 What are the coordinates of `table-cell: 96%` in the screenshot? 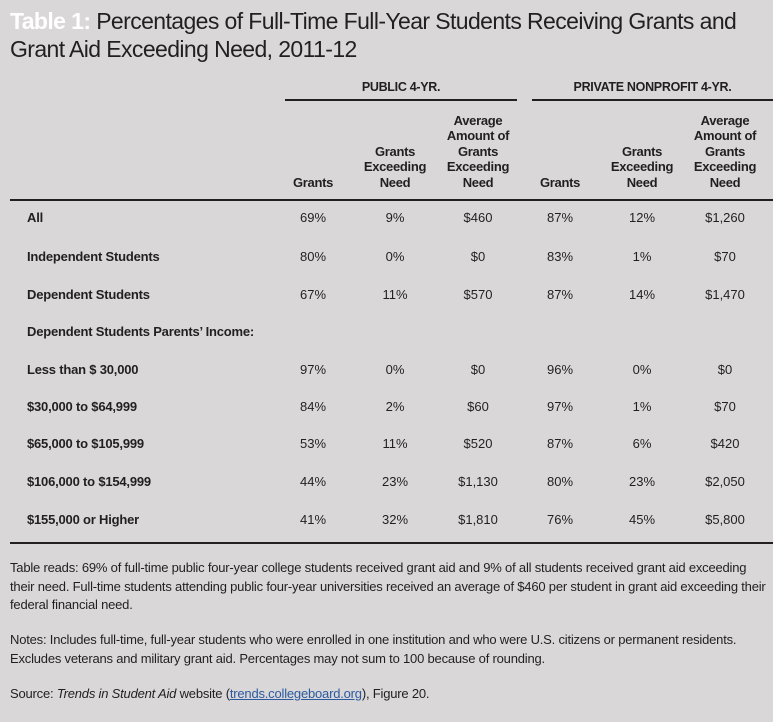 It's located at (560, 369).